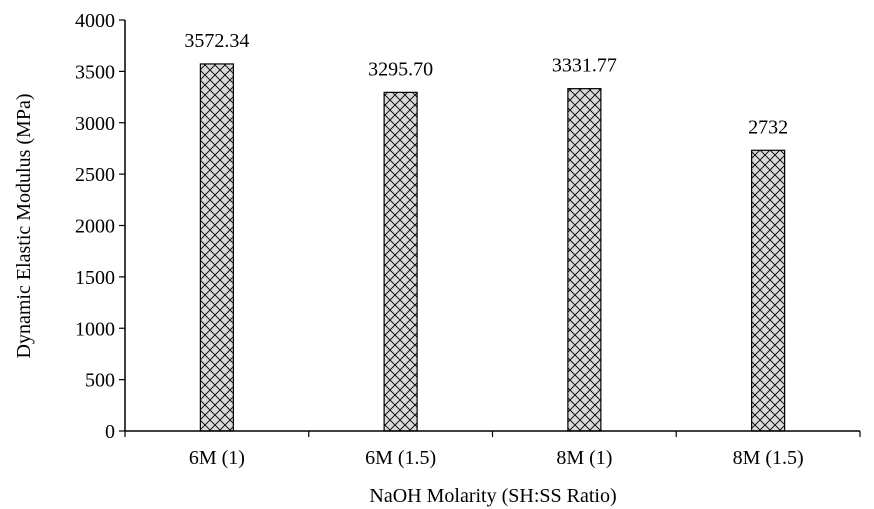 The height and width of the screenshot is (509, 874). What do you see at coordinates (584, 458) in the screenshot?
I see `x-tick-label: 8M (1)` at bounding box center [584, 458].